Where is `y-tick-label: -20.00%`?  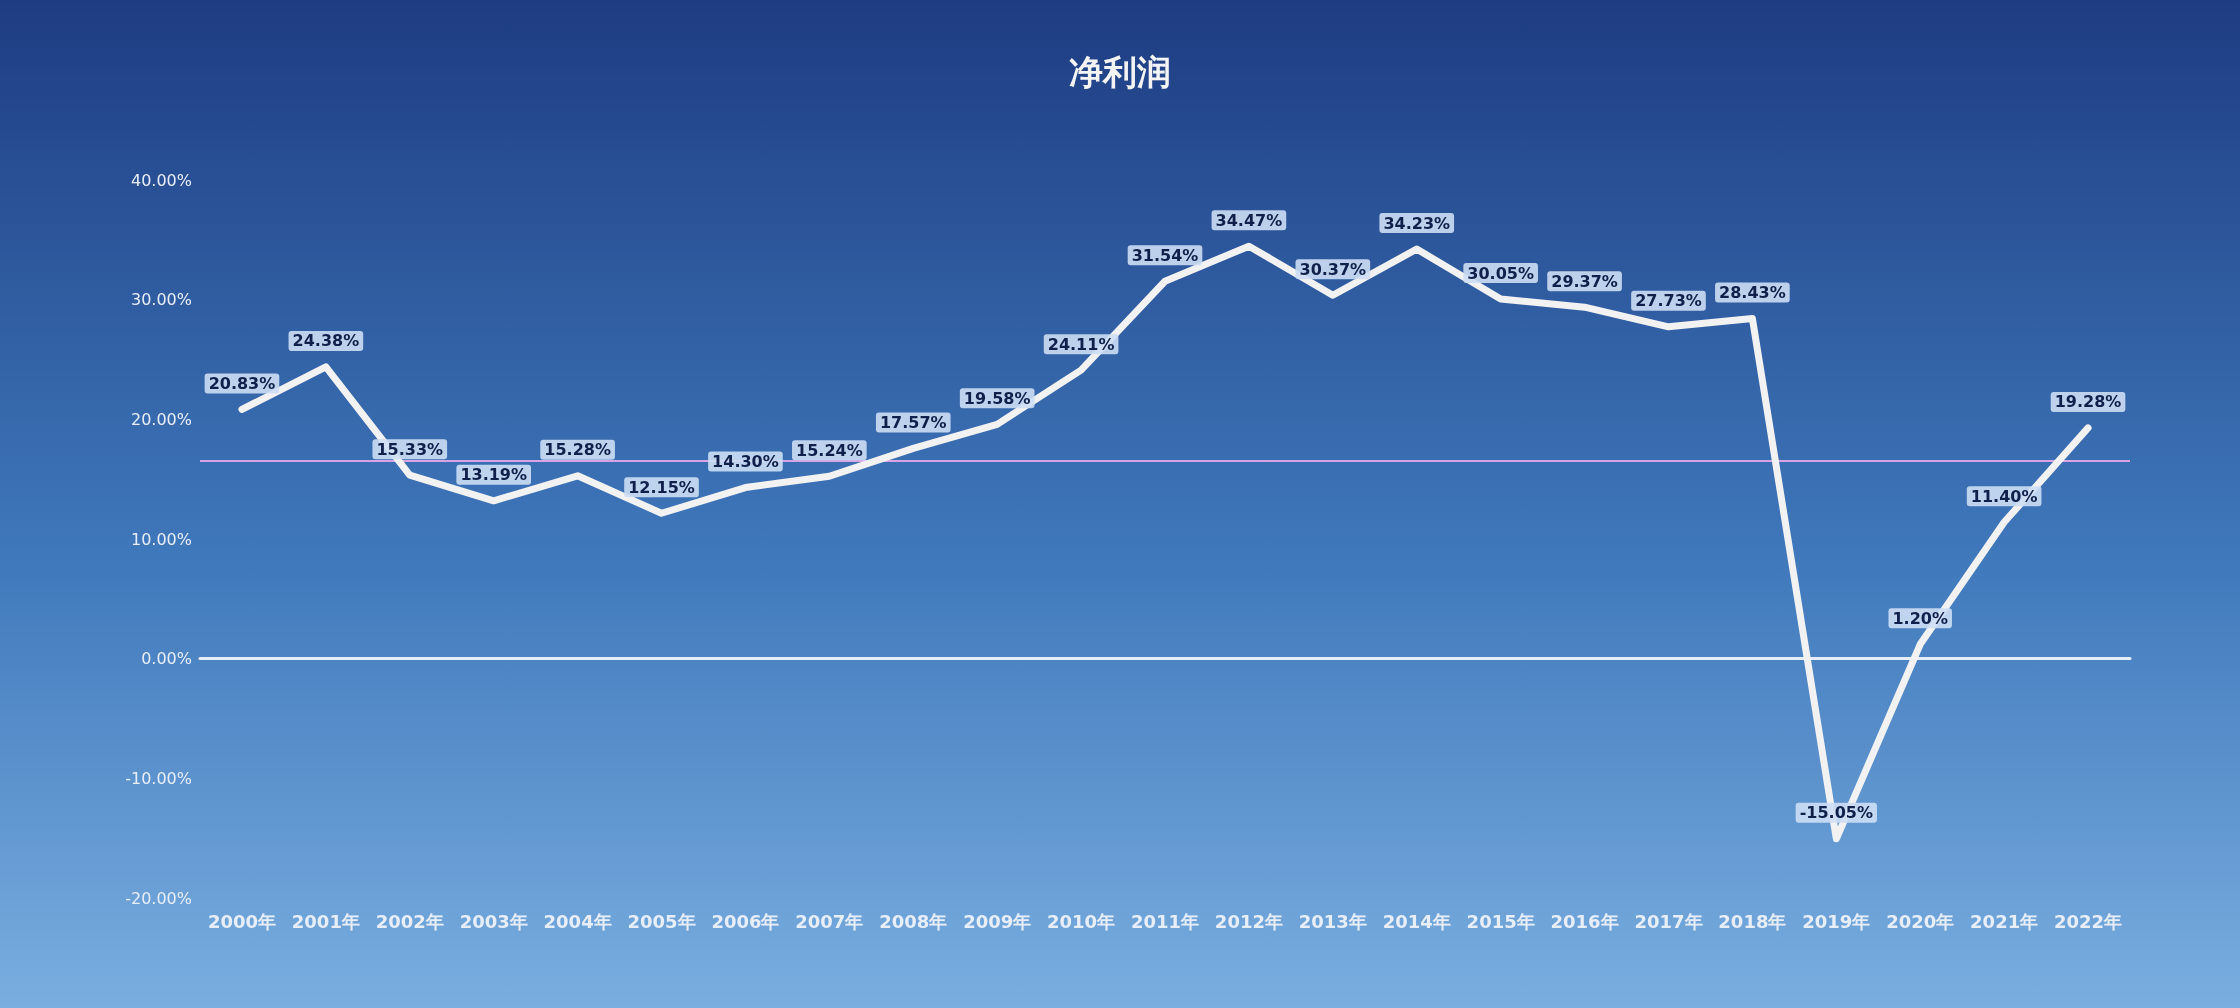 y-tick-label: -20.00% is located at coordinates (158, 898).